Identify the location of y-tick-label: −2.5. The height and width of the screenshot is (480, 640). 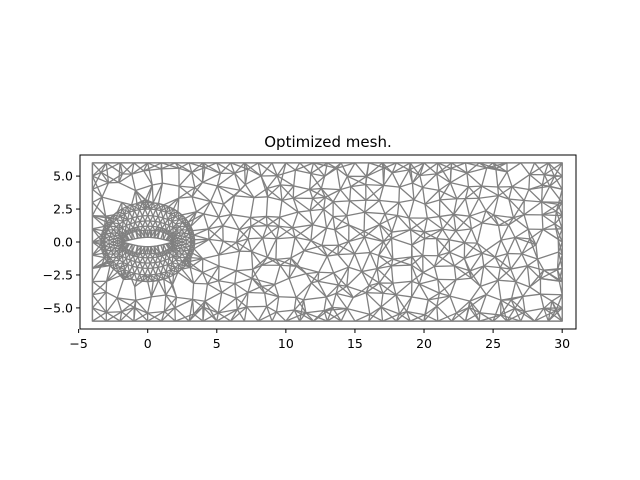
(58, 274).